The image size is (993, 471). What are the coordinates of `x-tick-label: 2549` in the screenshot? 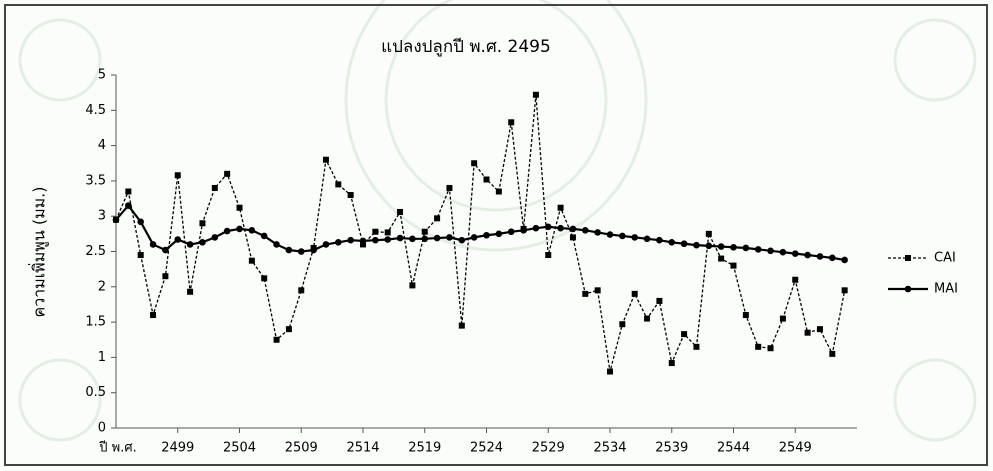 It's located at (795, 448).